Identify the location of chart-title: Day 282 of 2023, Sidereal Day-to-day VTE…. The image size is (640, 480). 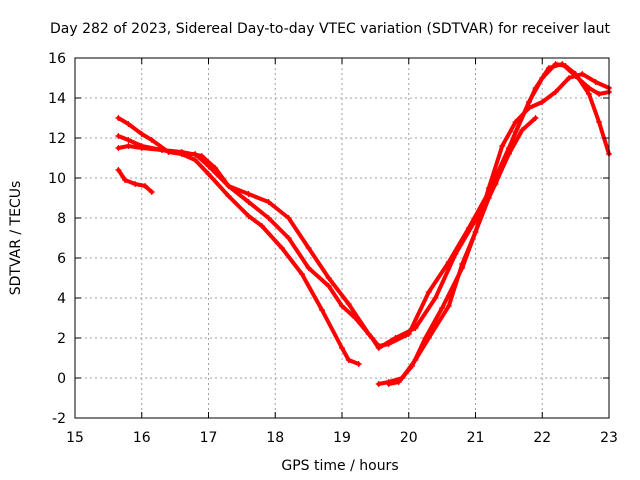
(330, 29).